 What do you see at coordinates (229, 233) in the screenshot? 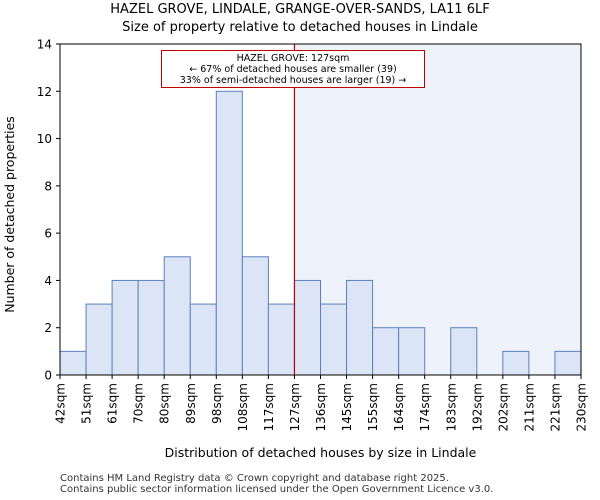
I see `bar-98sqm` at bounding box center [229, 233].